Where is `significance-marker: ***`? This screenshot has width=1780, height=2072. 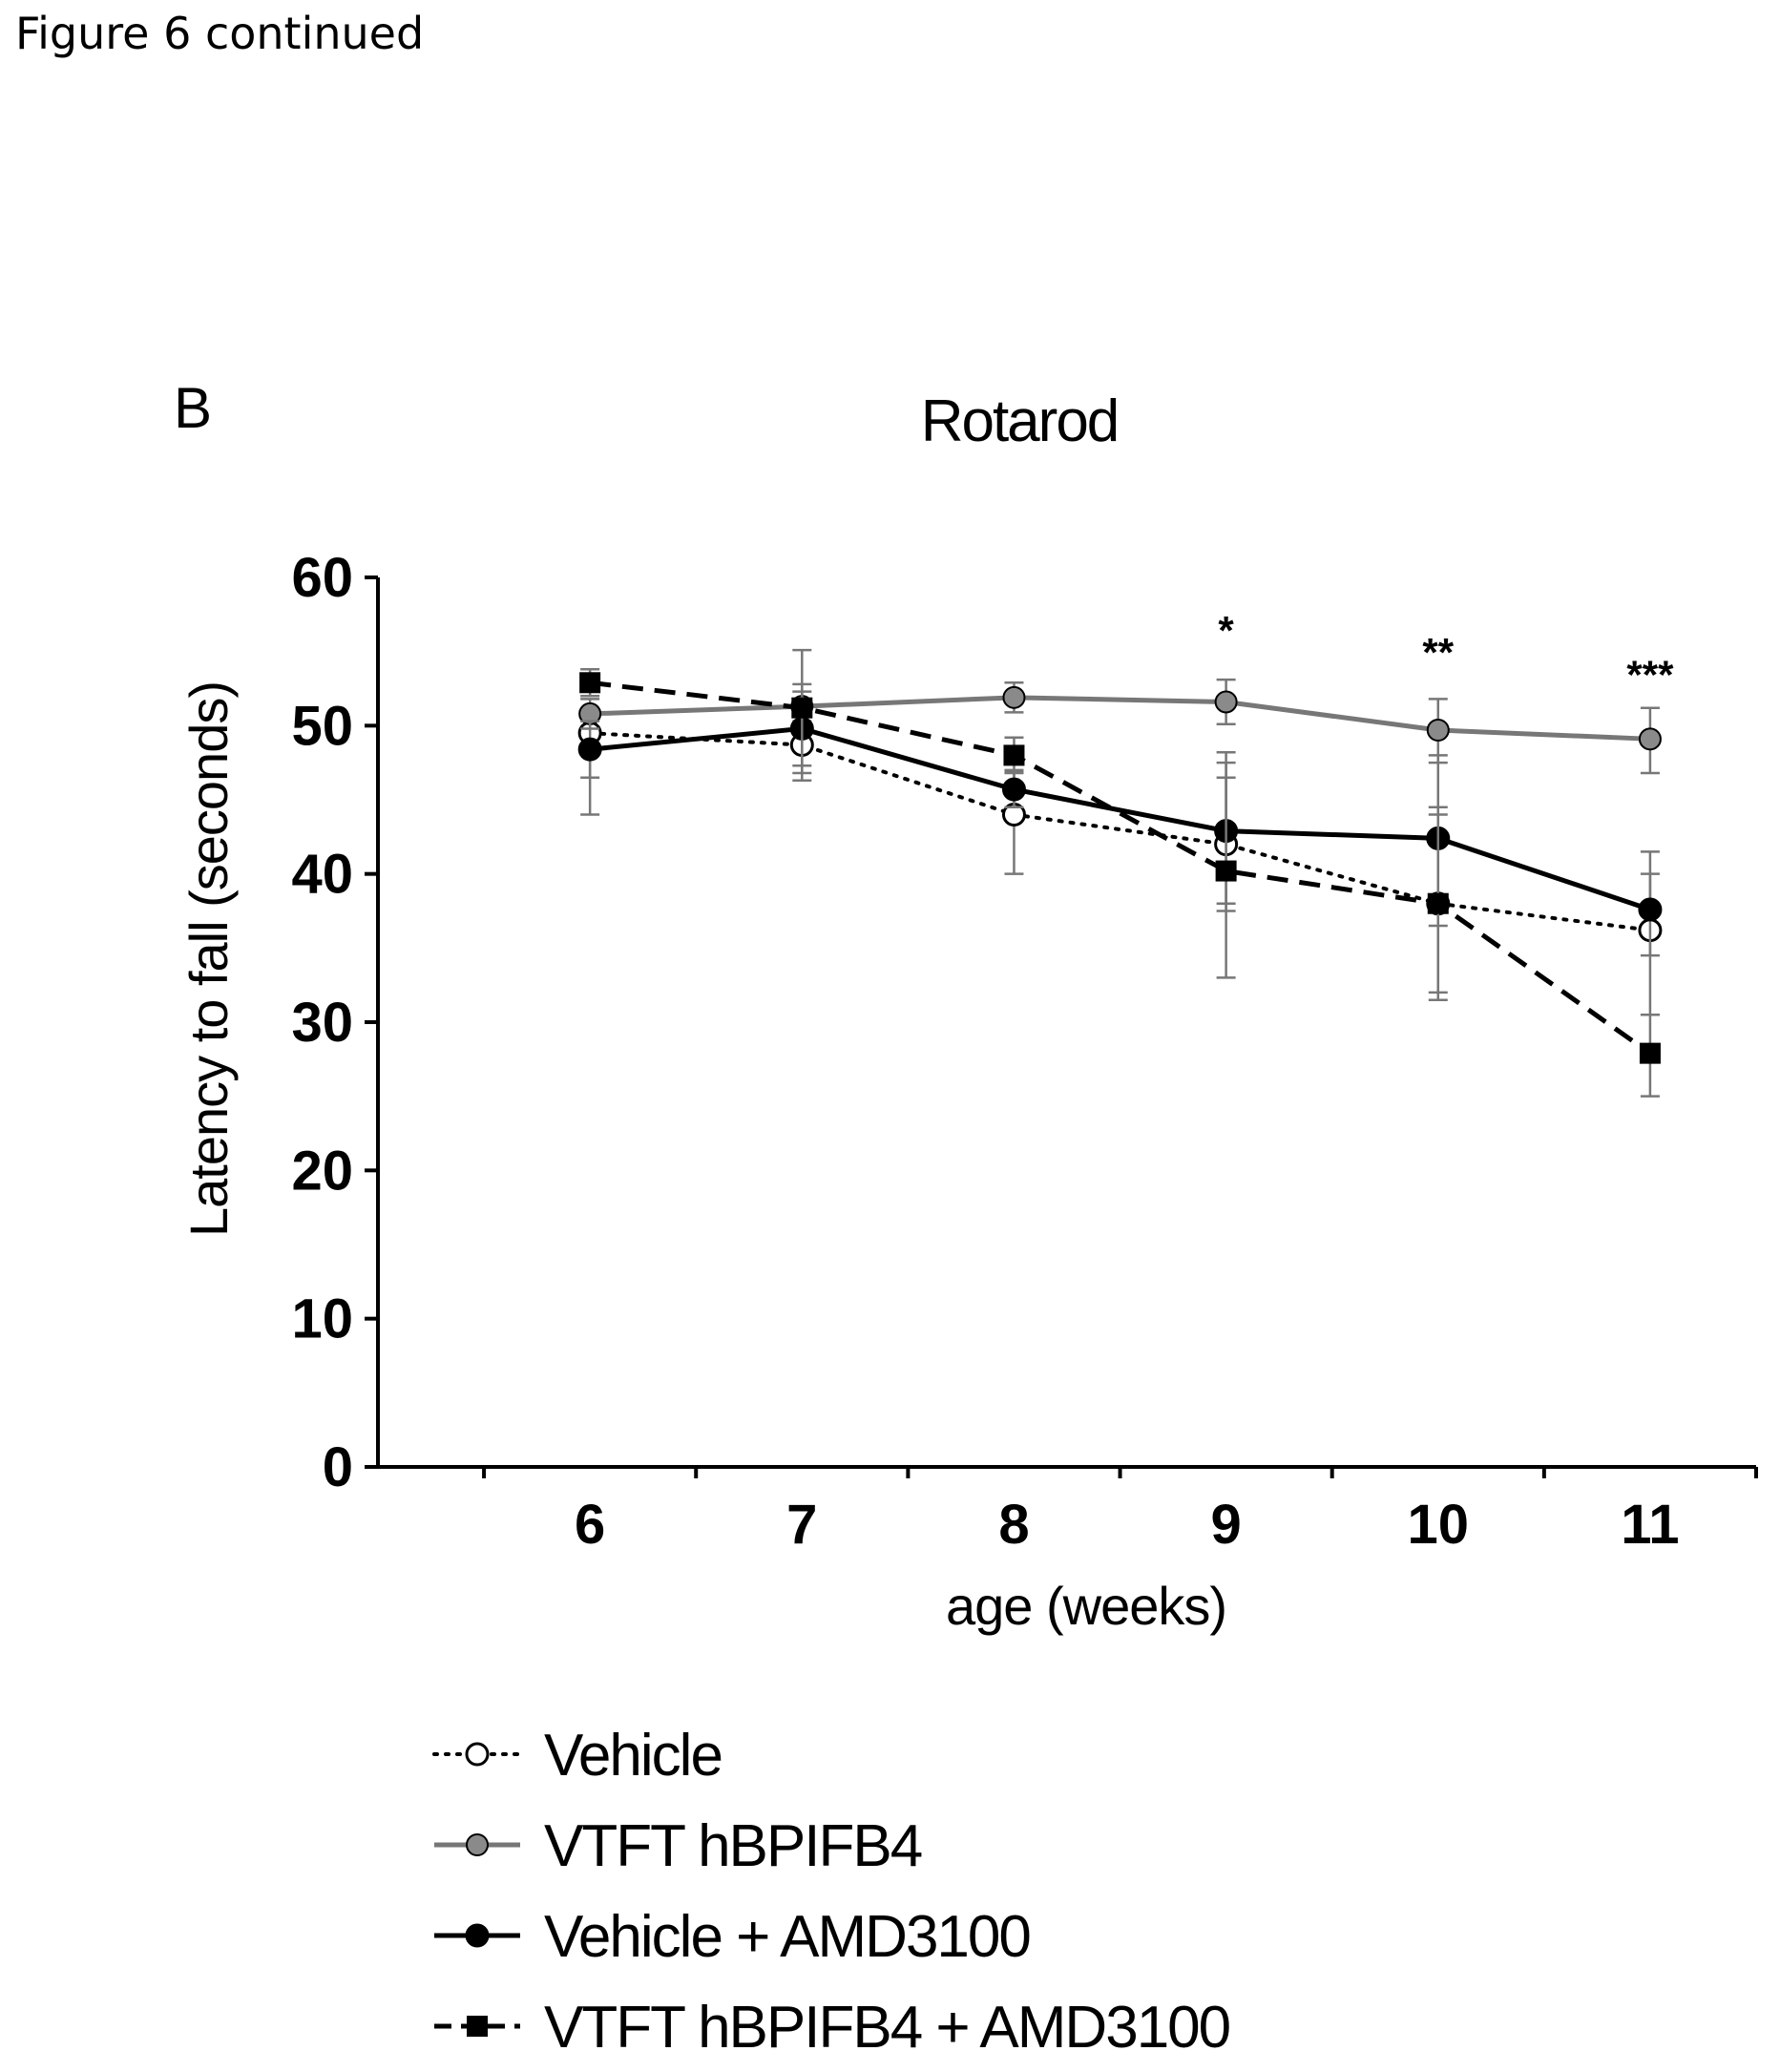
significance-marker: *** is located at coordinates (1650, 675).